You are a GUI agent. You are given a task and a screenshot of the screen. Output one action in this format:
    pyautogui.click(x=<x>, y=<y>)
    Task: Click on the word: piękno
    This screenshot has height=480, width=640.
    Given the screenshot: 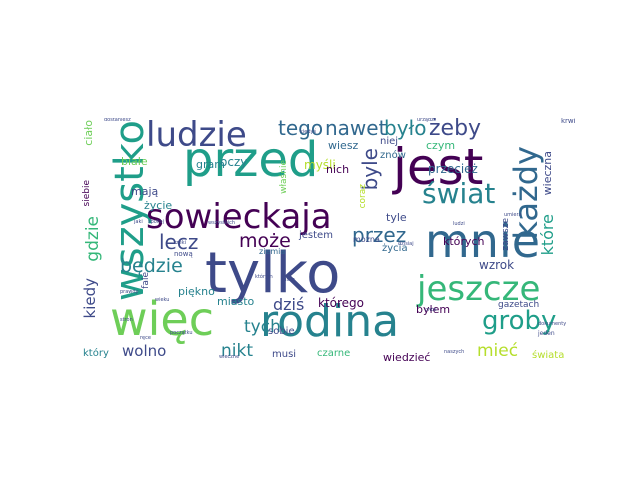 What is the action you would take?
    pyautogui.click(x=196, y=291)
    